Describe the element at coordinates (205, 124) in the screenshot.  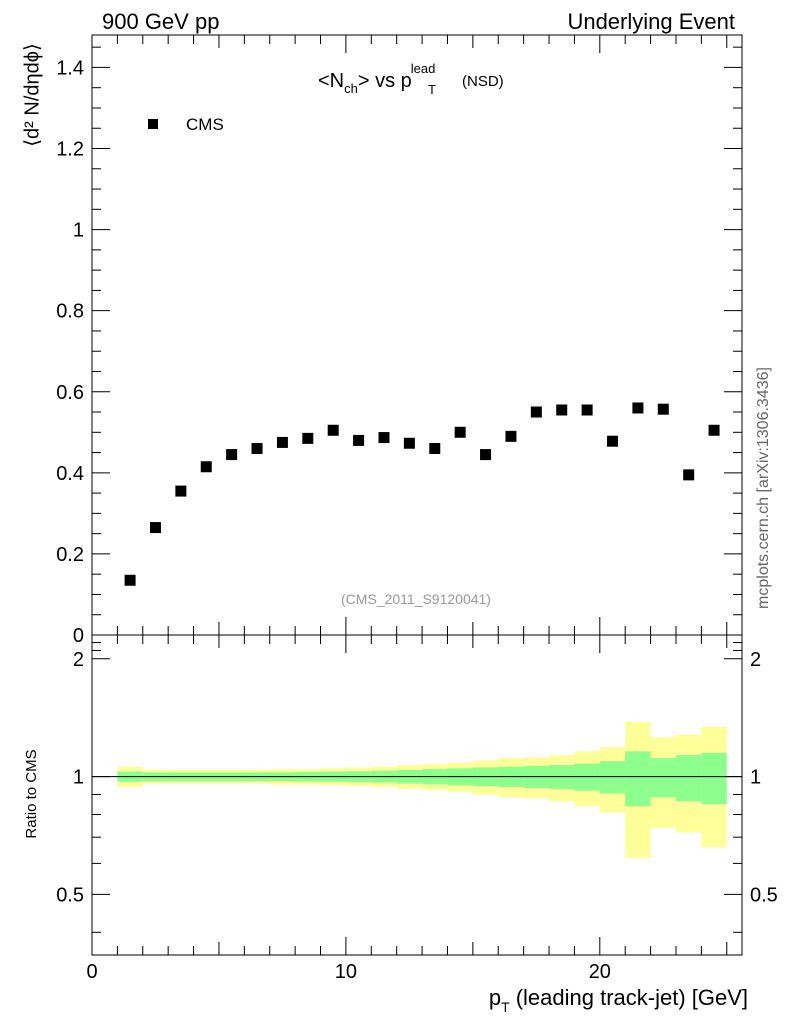
I see `legend-label: CMS` at that location.